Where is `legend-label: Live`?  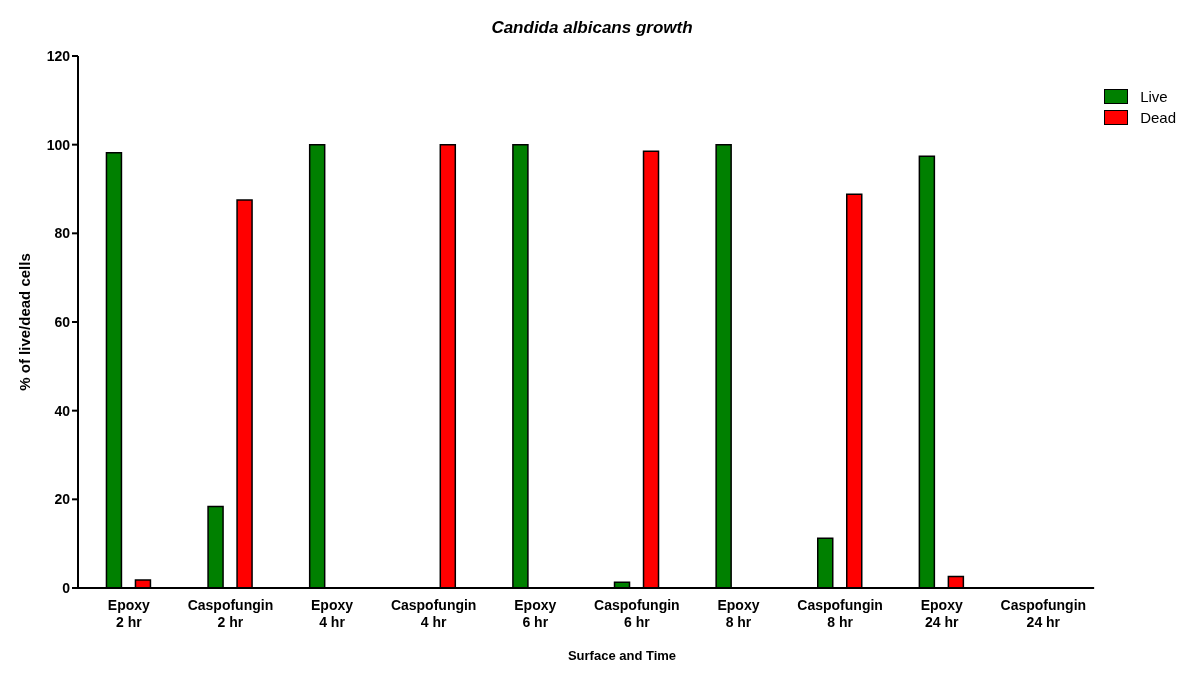
legend-label: Live is located at coordinates (1154, 96).